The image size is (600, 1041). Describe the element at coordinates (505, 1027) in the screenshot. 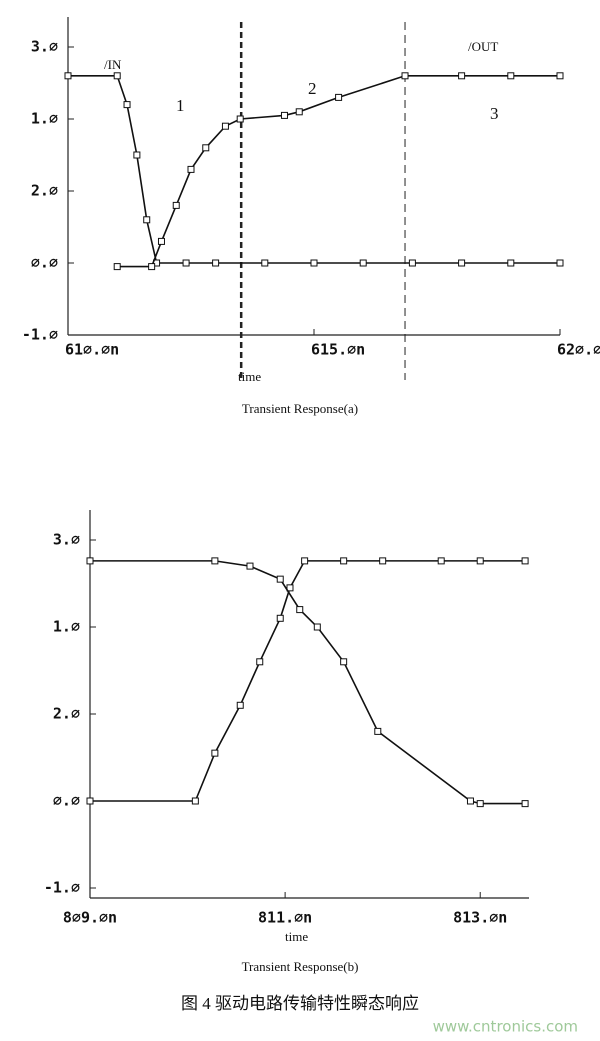

I see `watermark: www.cntronics.com` at that location.